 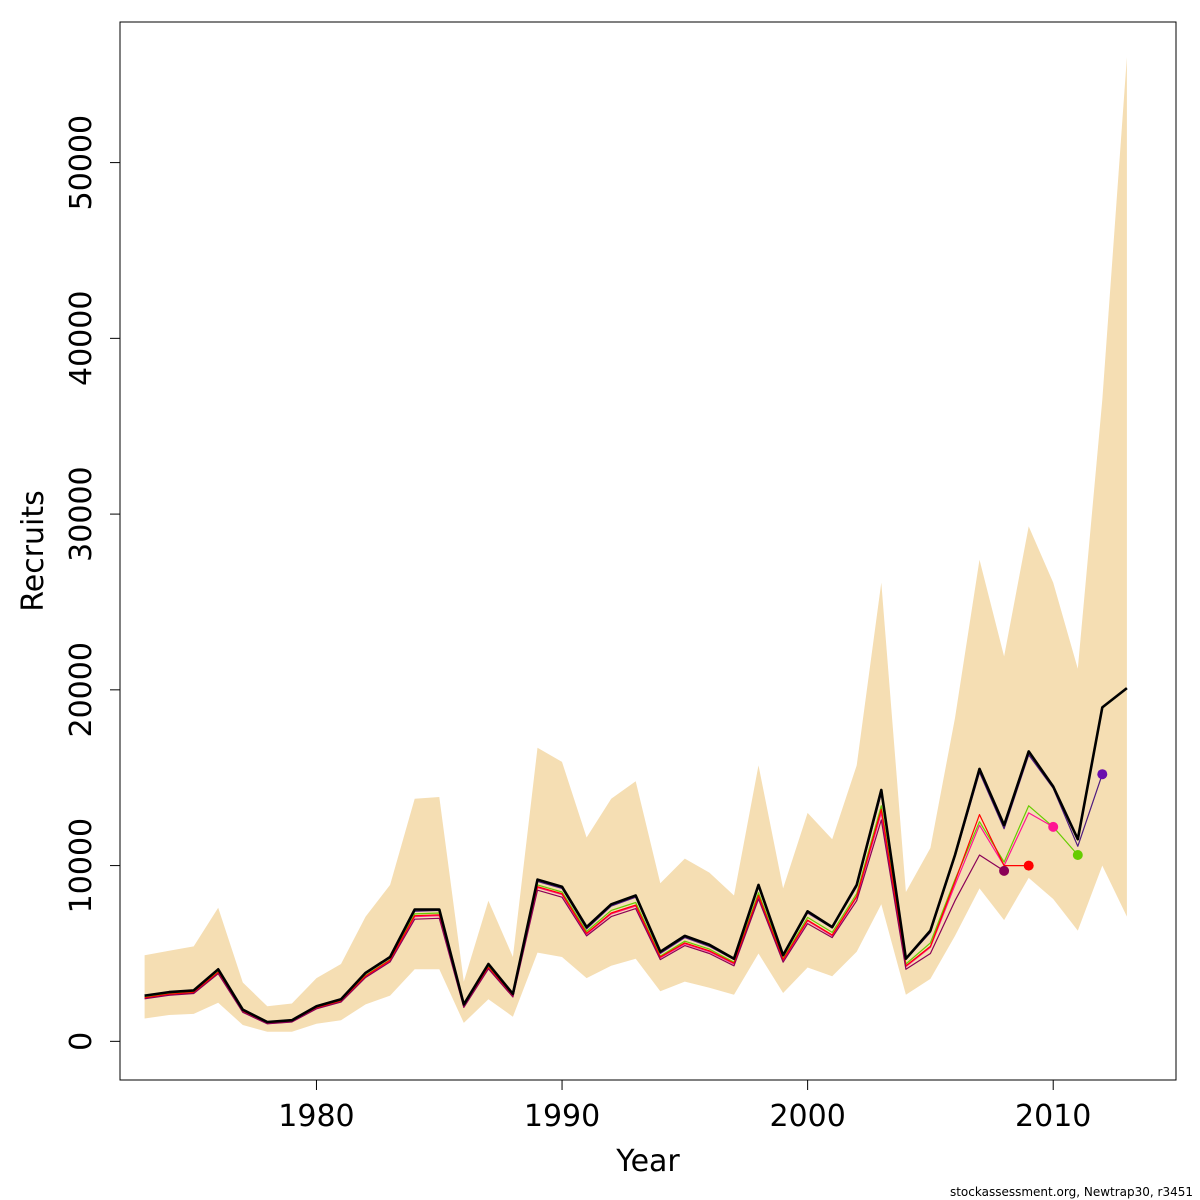 I want to click on endpoint-marker-2012, so click(x=1102, y=774).